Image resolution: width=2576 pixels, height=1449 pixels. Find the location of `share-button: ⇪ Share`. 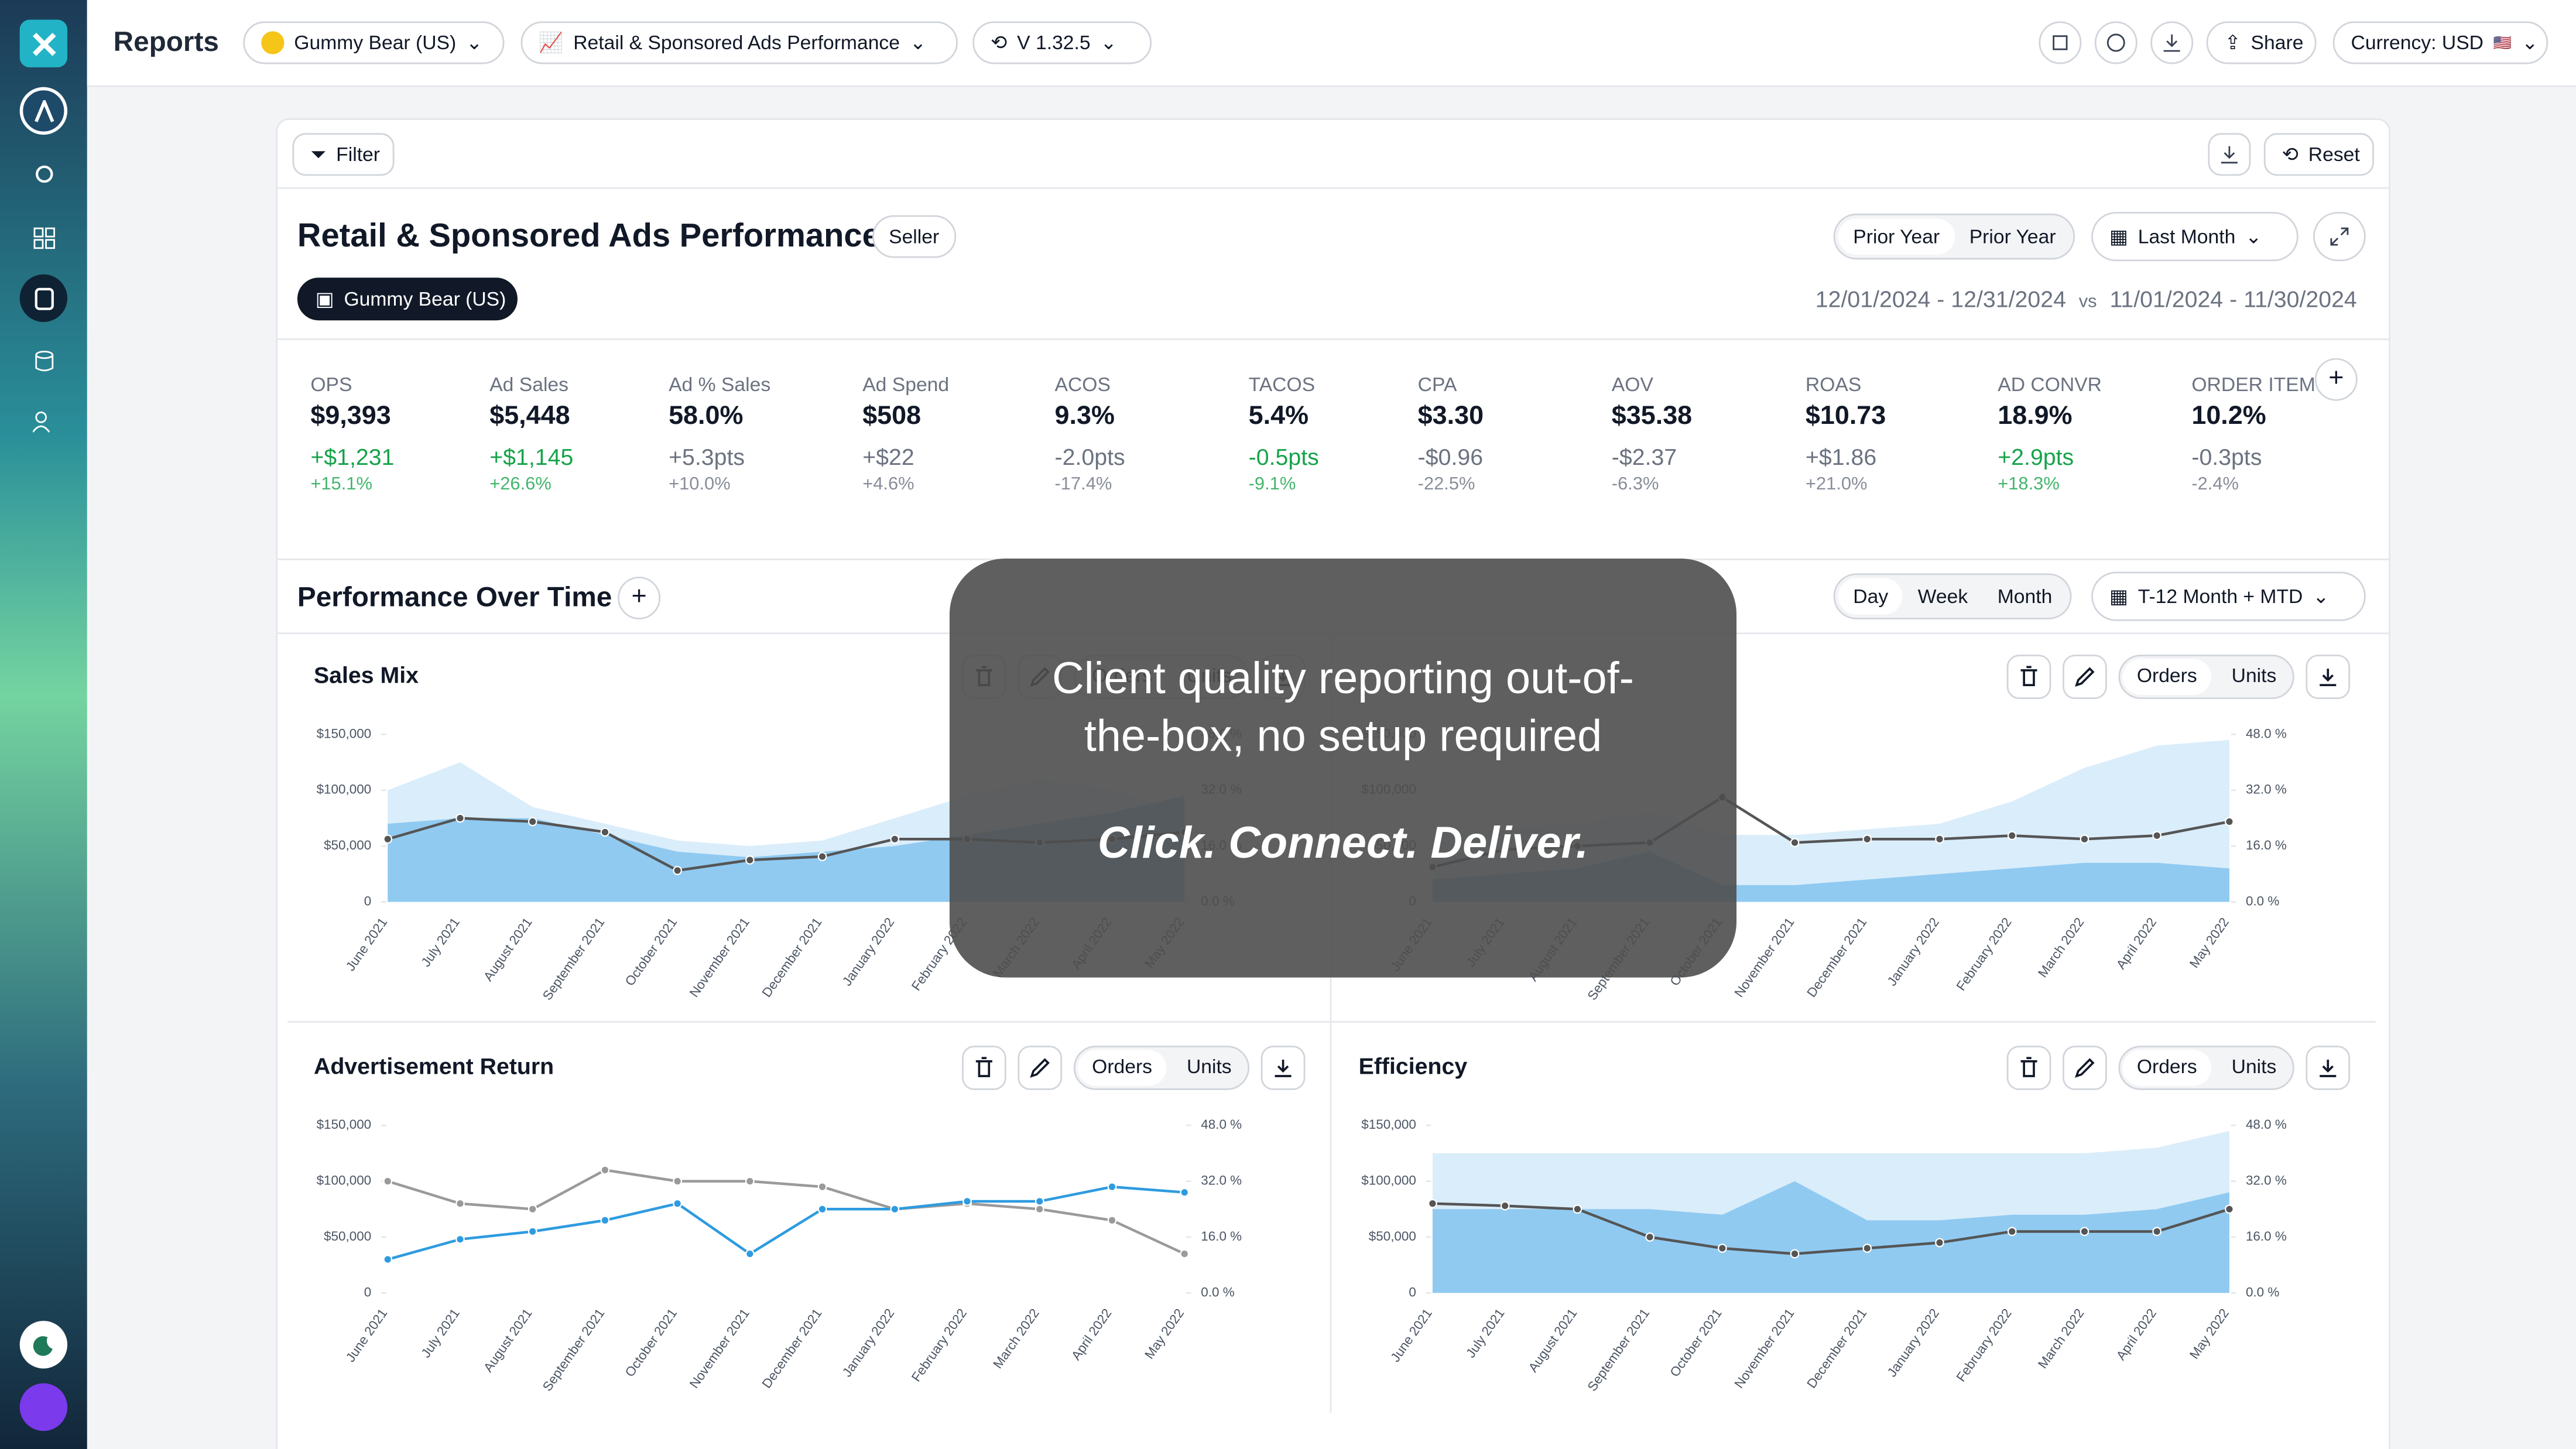

share-button: ⇪ Share is located at coordinates (2261, 42).